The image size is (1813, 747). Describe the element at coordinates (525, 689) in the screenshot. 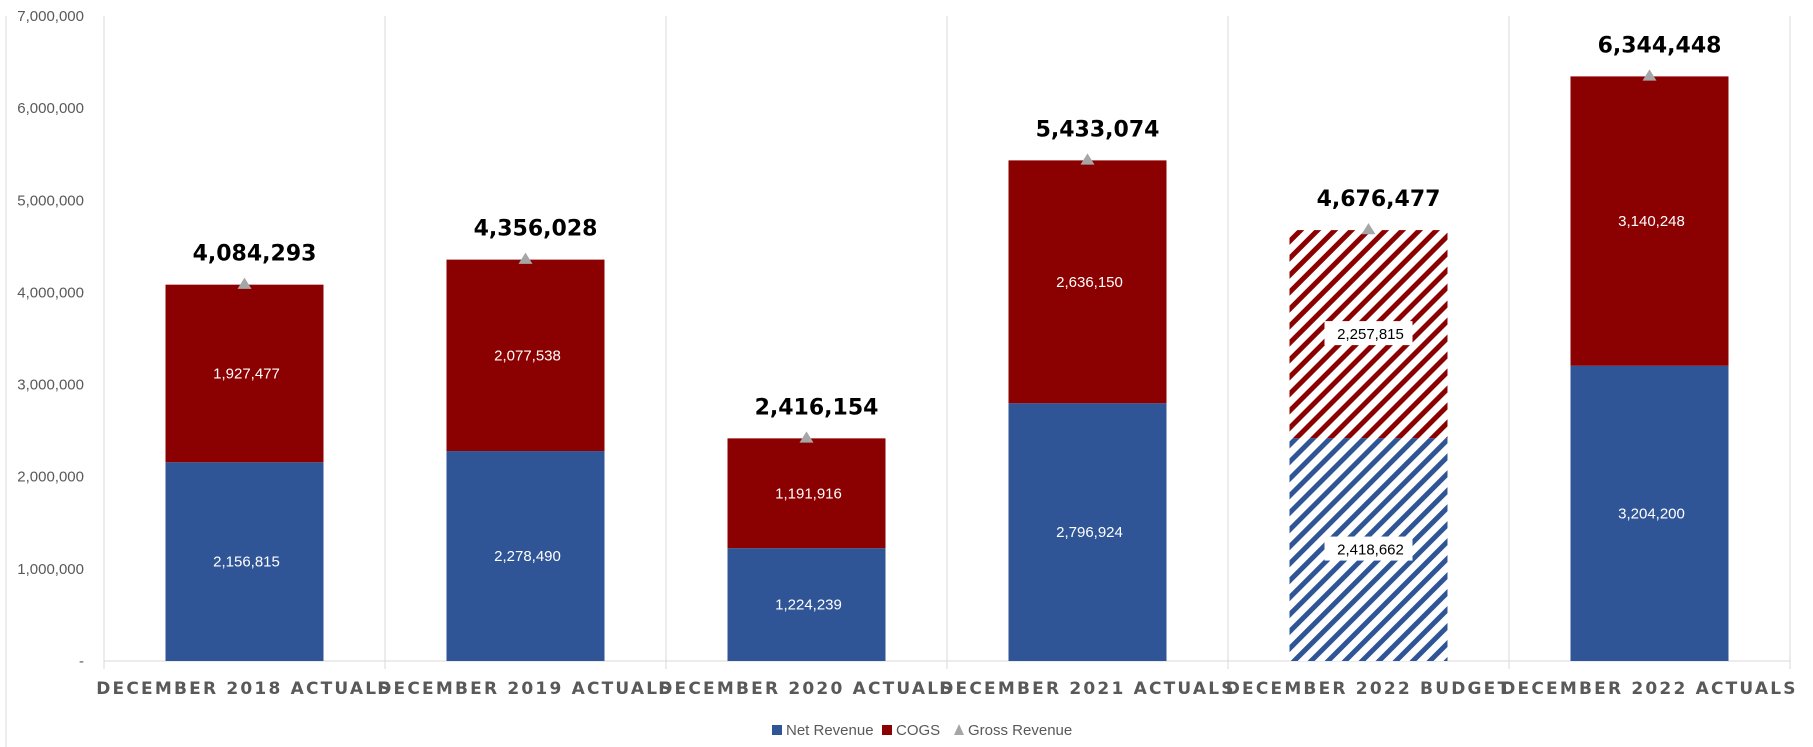

I see `x-category-label: DECEMBER 2019 ACTUALS` at that location.